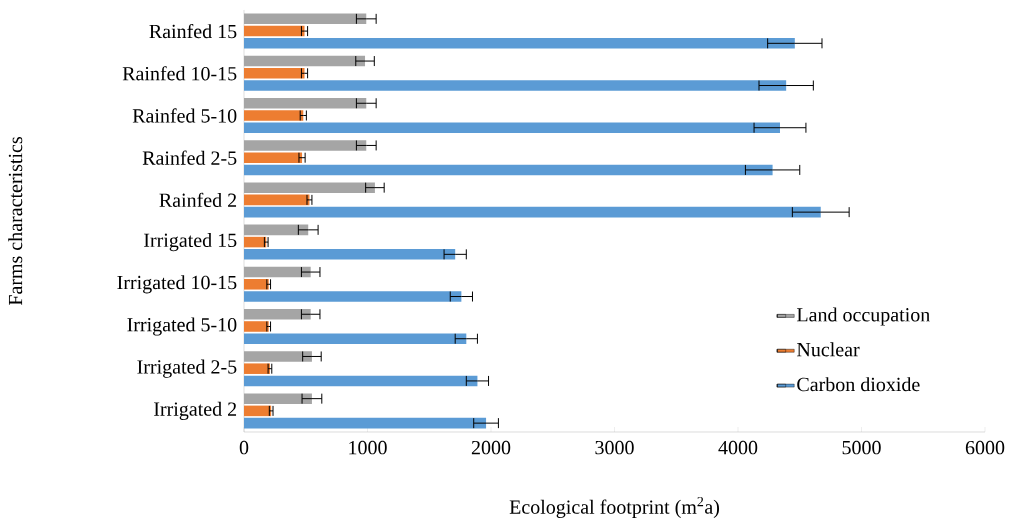 The width and height of the screenshot is (1010, 529). What do you see at coordinates (177, 284) in the screenshot?
I see `y-tick-label: Irrigated 10-15` at bounding box center [177, 284].